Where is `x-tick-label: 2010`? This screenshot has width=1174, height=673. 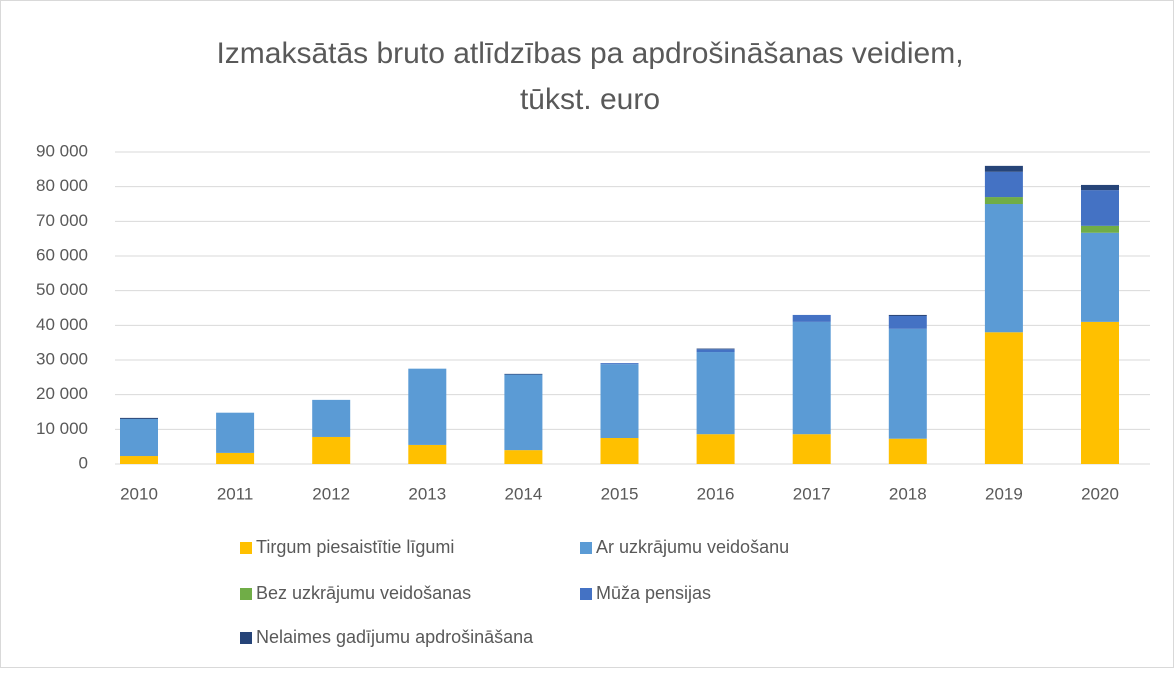 x-tick-label: 2010 is located at coordinates (139, 493).